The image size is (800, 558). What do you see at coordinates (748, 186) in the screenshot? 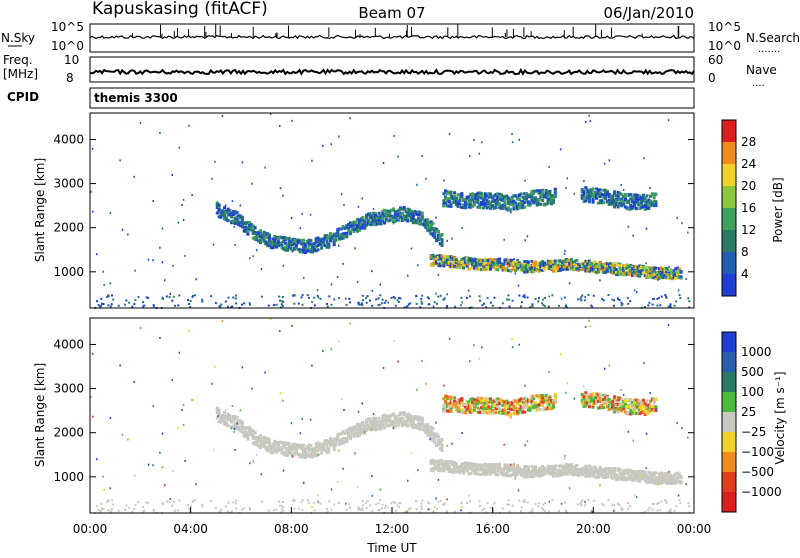
I see `colorbar-tick-label: 20` at bounding box center [748, 186].